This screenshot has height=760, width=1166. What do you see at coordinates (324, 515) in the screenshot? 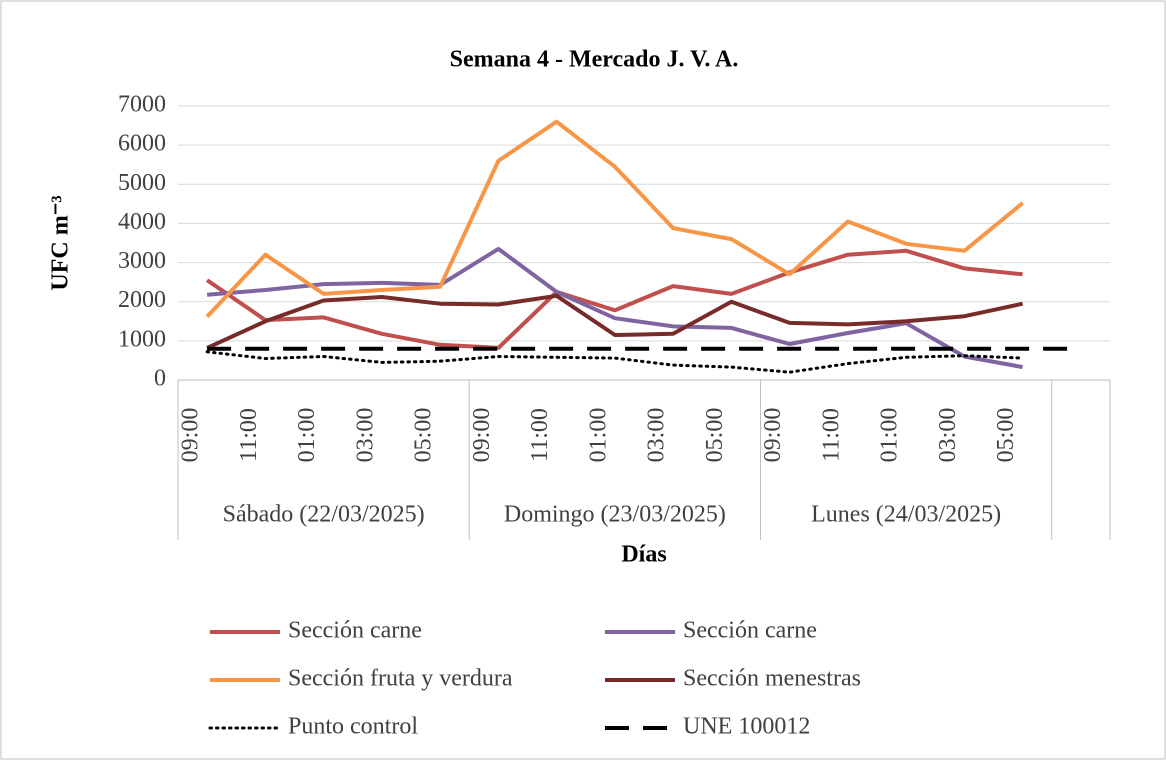
I see `group-label: Sábado (22/03/2025)` at bounding box center [324, 515].